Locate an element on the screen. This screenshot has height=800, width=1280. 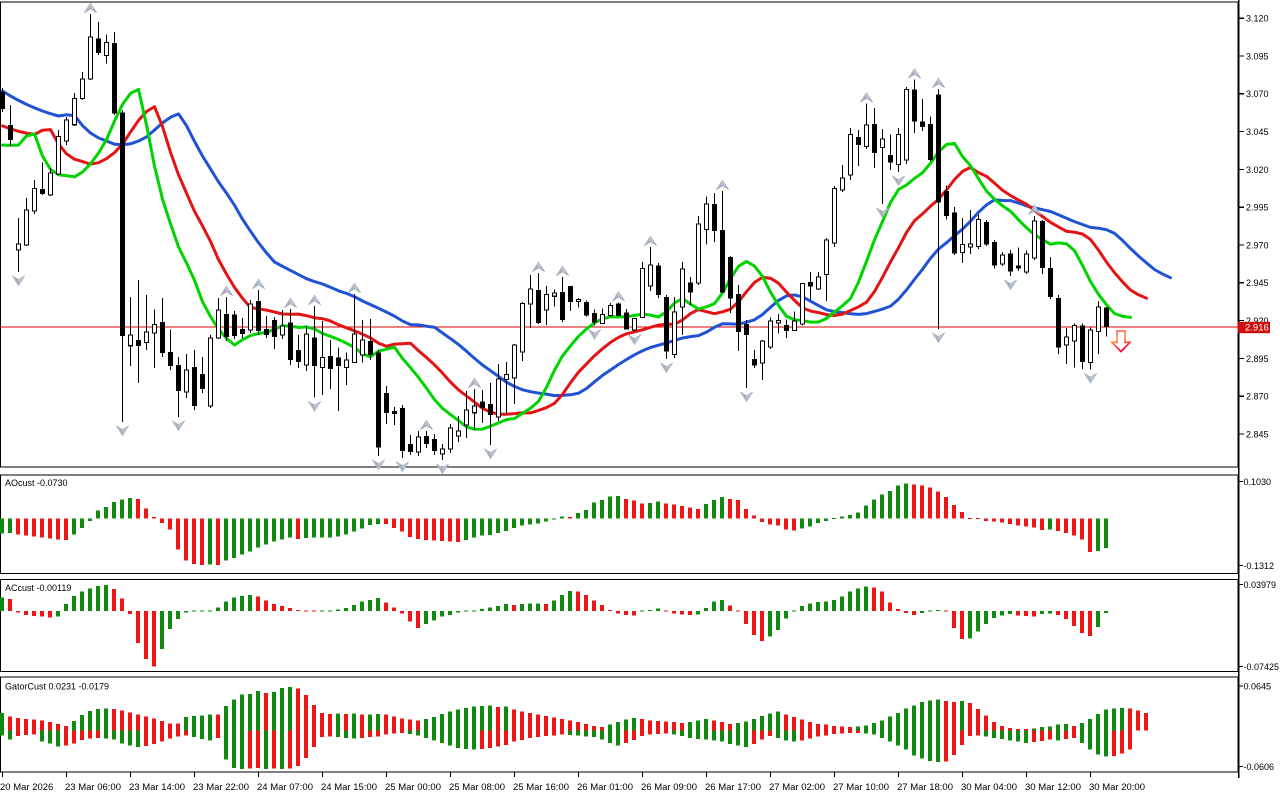
svg-text: 27 Mar 02:00 is located at coordinates (797, 787).